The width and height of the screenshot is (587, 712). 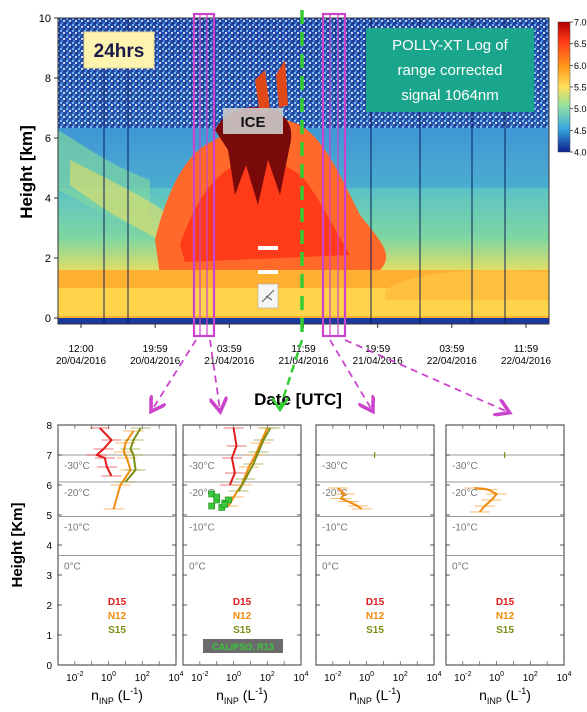 I want to click on profile-y-tick-label: 3, so click(x=49, y=576).